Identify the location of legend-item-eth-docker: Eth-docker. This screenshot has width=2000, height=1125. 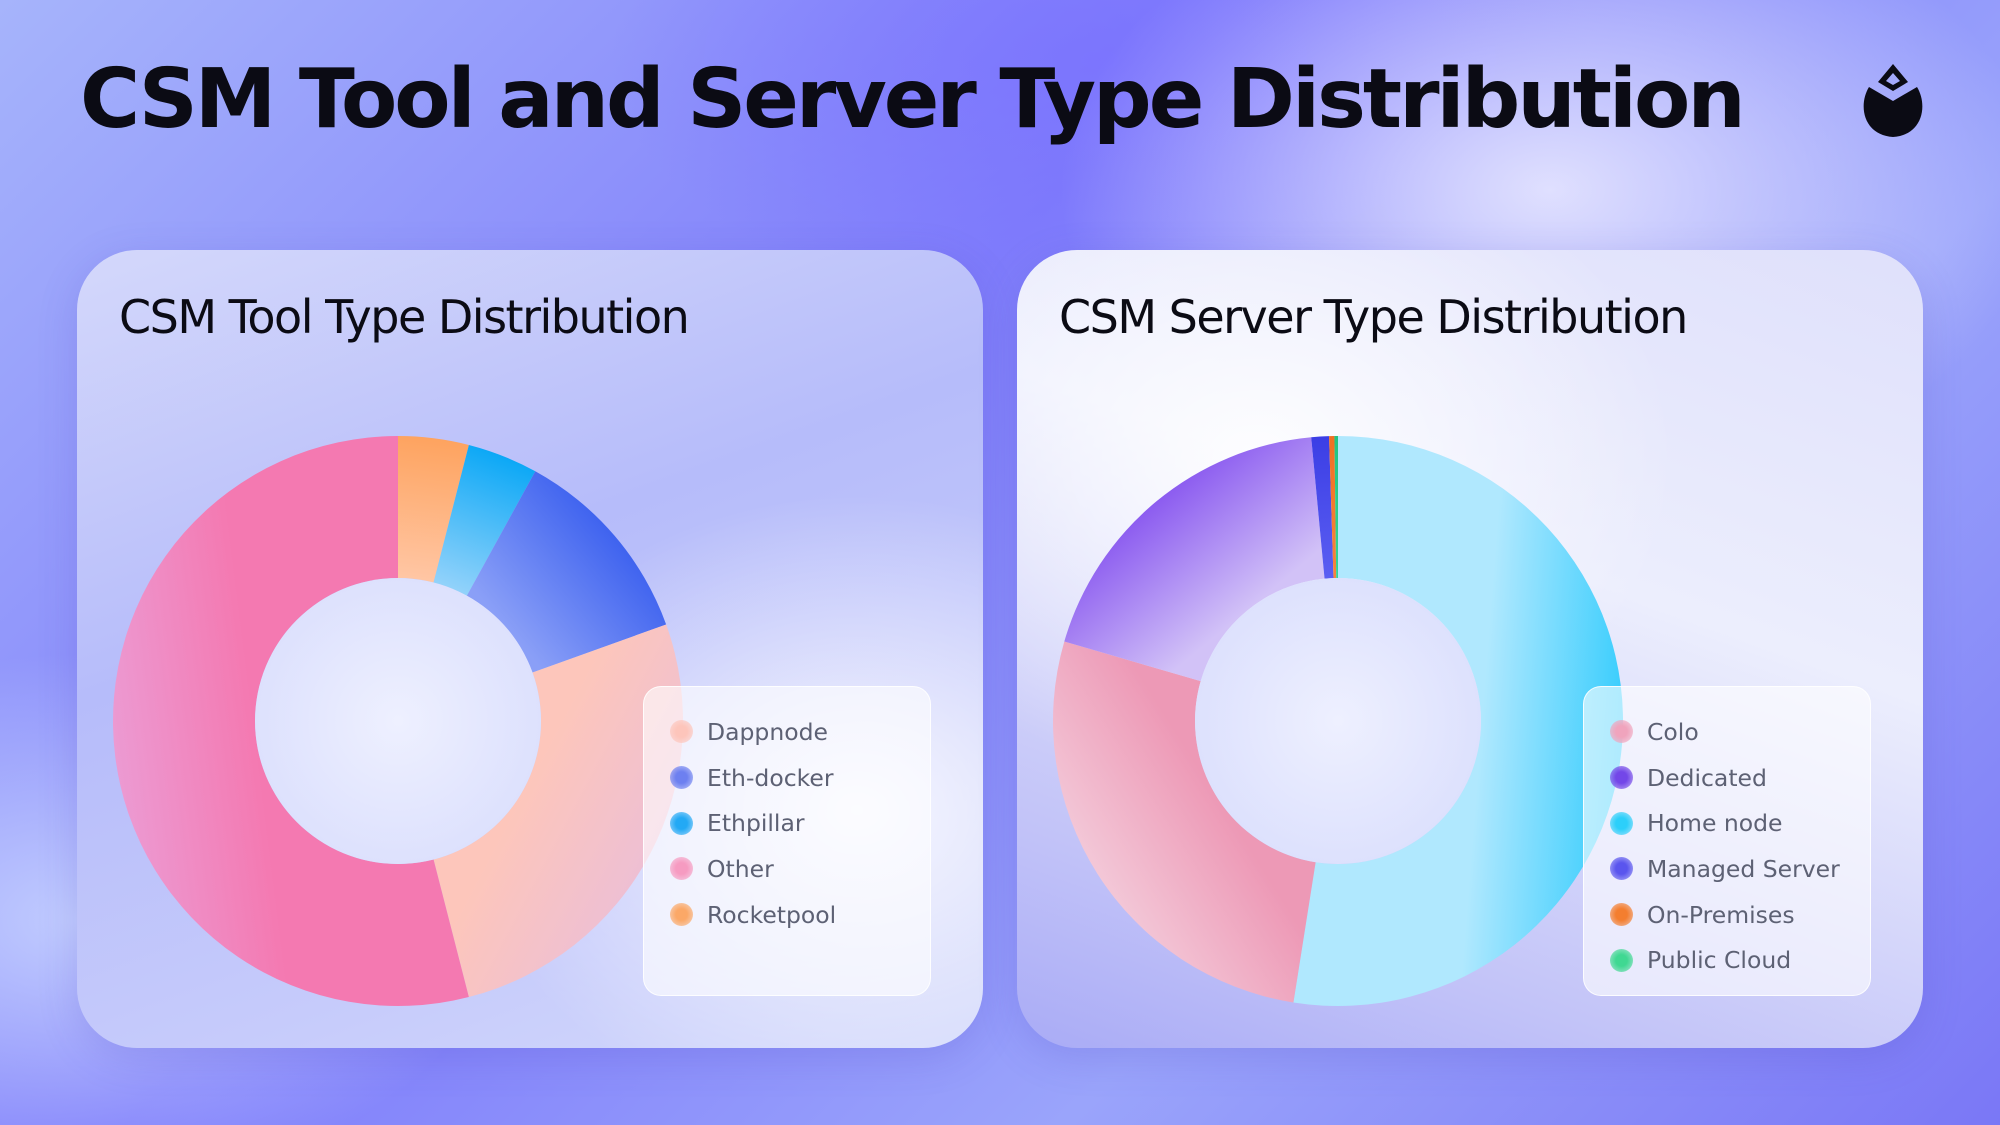
(787, 778).